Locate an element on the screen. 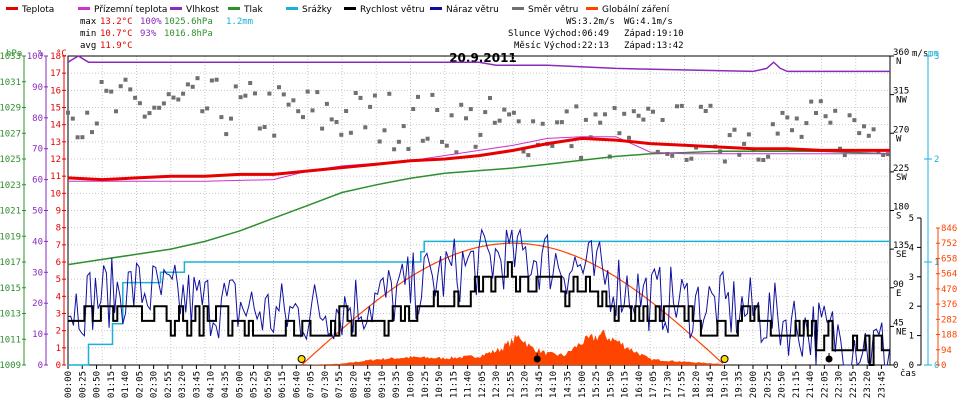  x-axis-label: 01:40 is located at coordinates (126, 384).